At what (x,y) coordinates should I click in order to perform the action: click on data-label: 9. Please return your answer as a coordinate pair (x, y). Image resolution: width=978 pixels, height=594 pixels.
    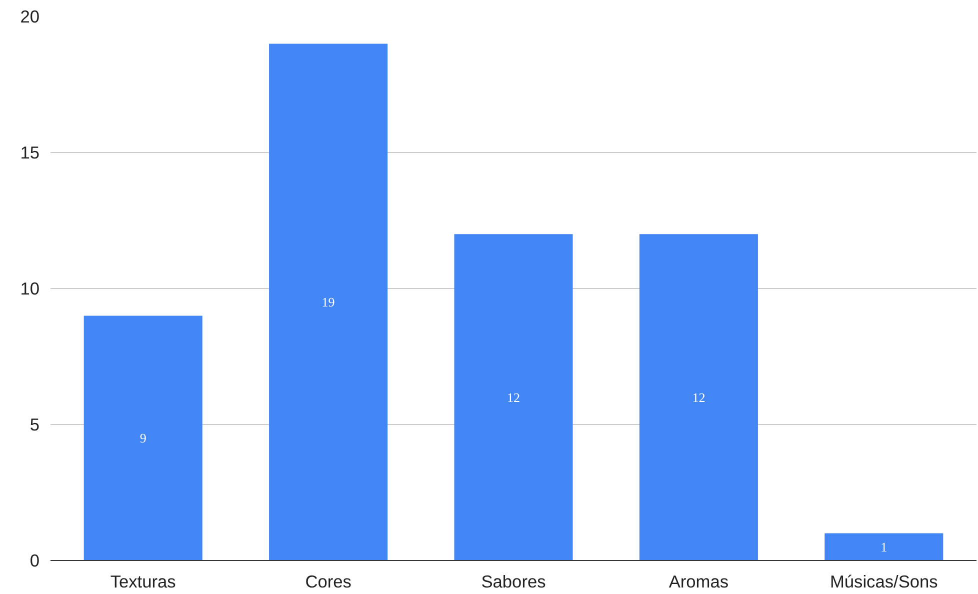
    Looking at the image, I should click on (143, 438).